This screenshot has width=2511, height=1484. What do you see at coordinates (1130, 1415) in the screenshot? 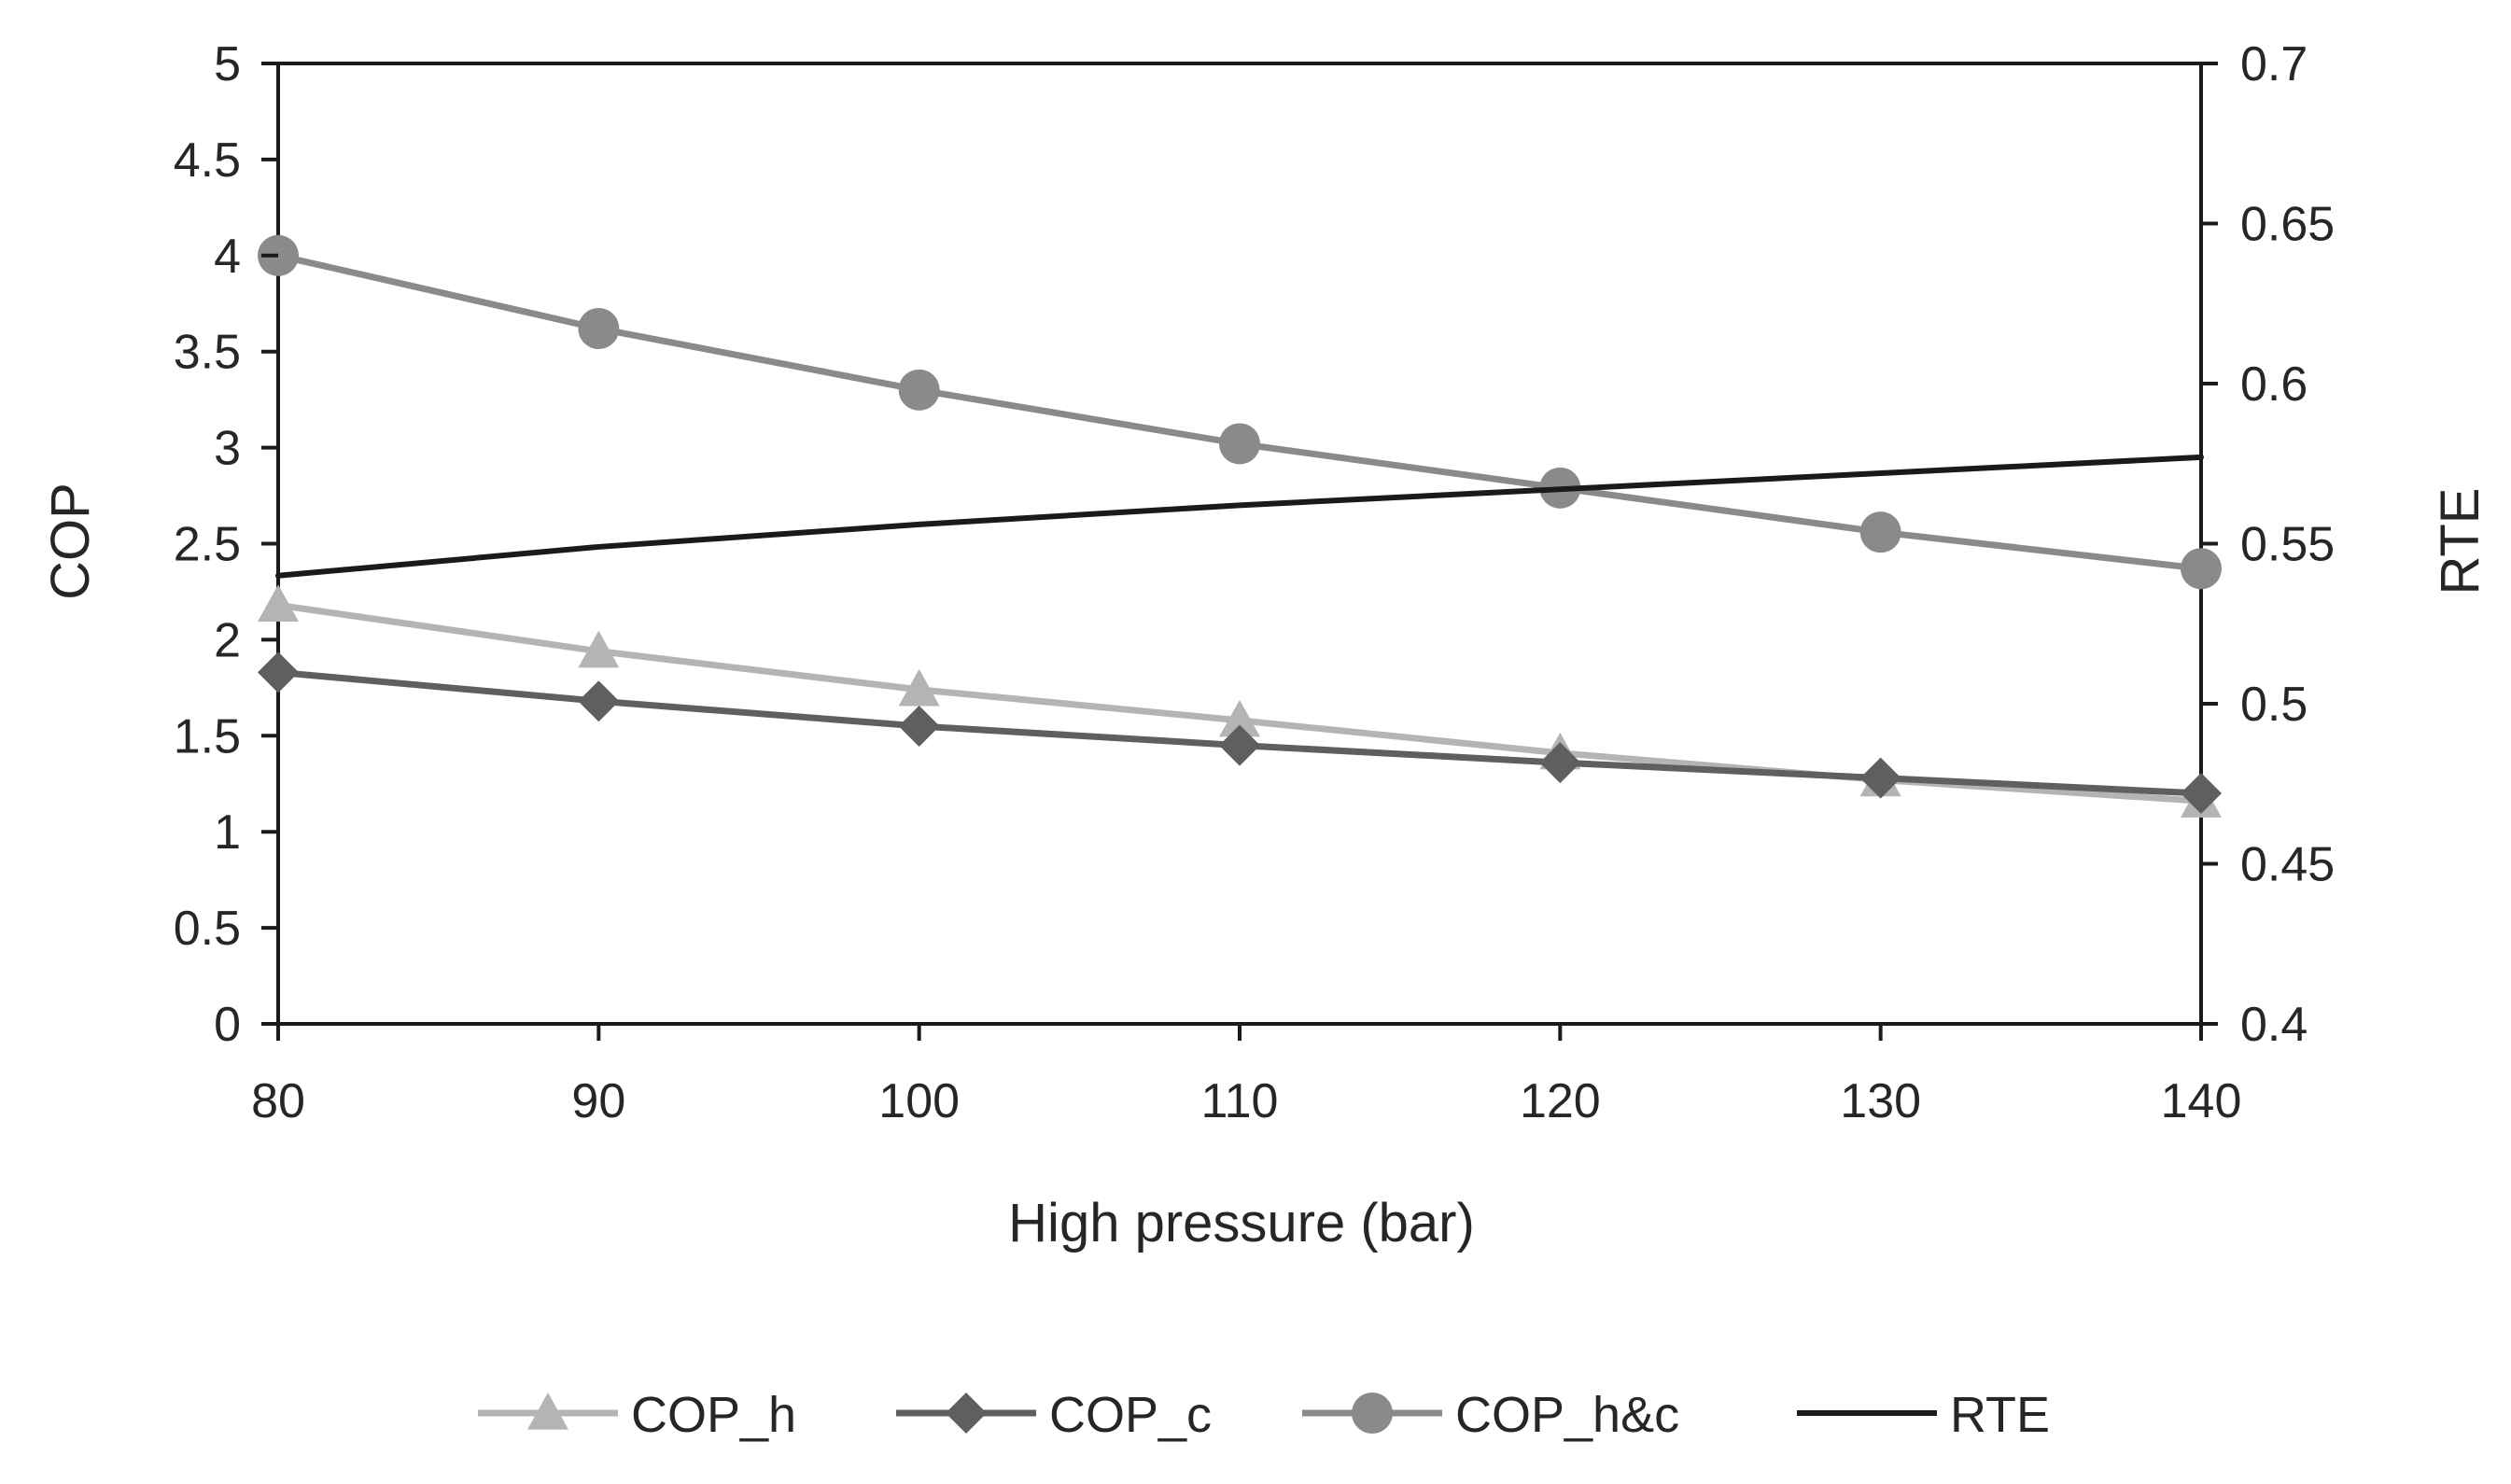
I see `legend-label: COP_c` at bounding box center [1130, 1415].